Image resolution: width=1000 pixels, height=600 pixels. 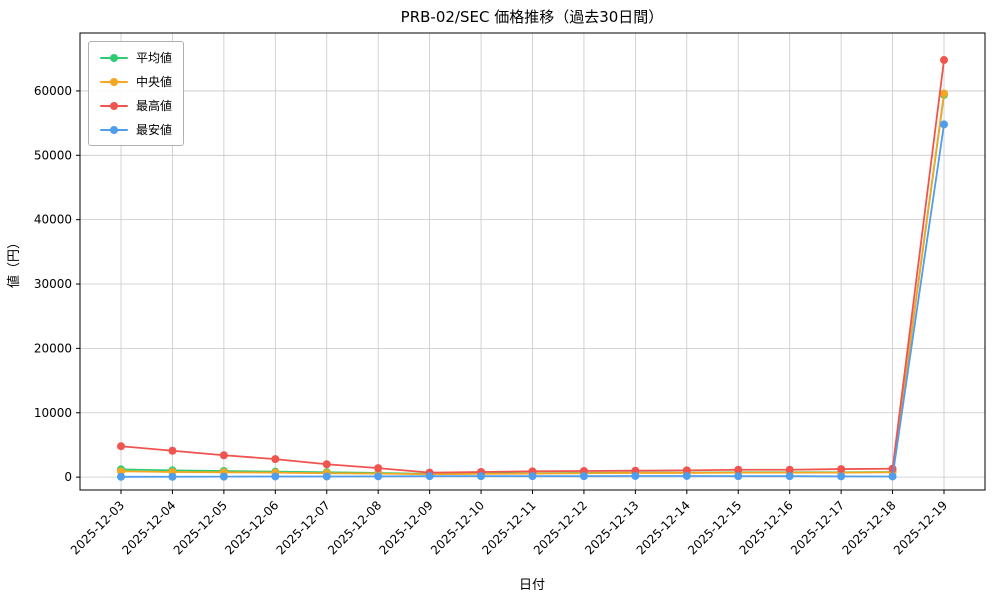 What do you see at coordinates (97, 527) in the screenshot?
I see `x-tick-label: 2025-12-03` at bounding box center [97, 527].